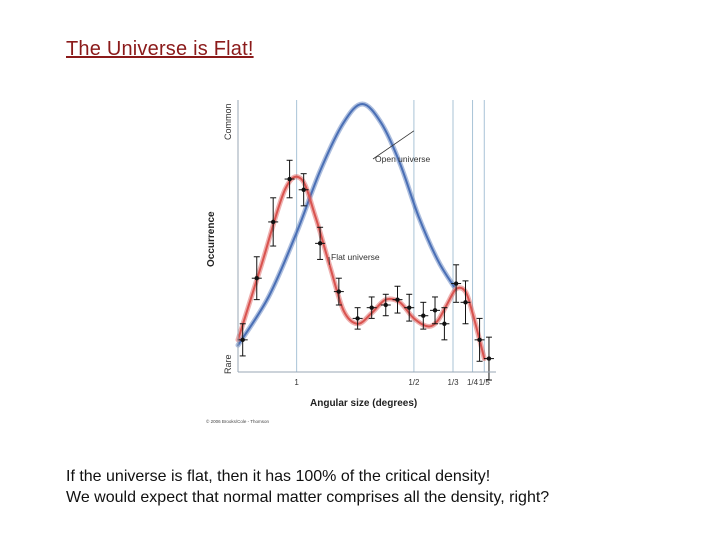 This screenshot has height=540, width=720. I want to click on y-axis-label: Occurrence, so click(211, 239).